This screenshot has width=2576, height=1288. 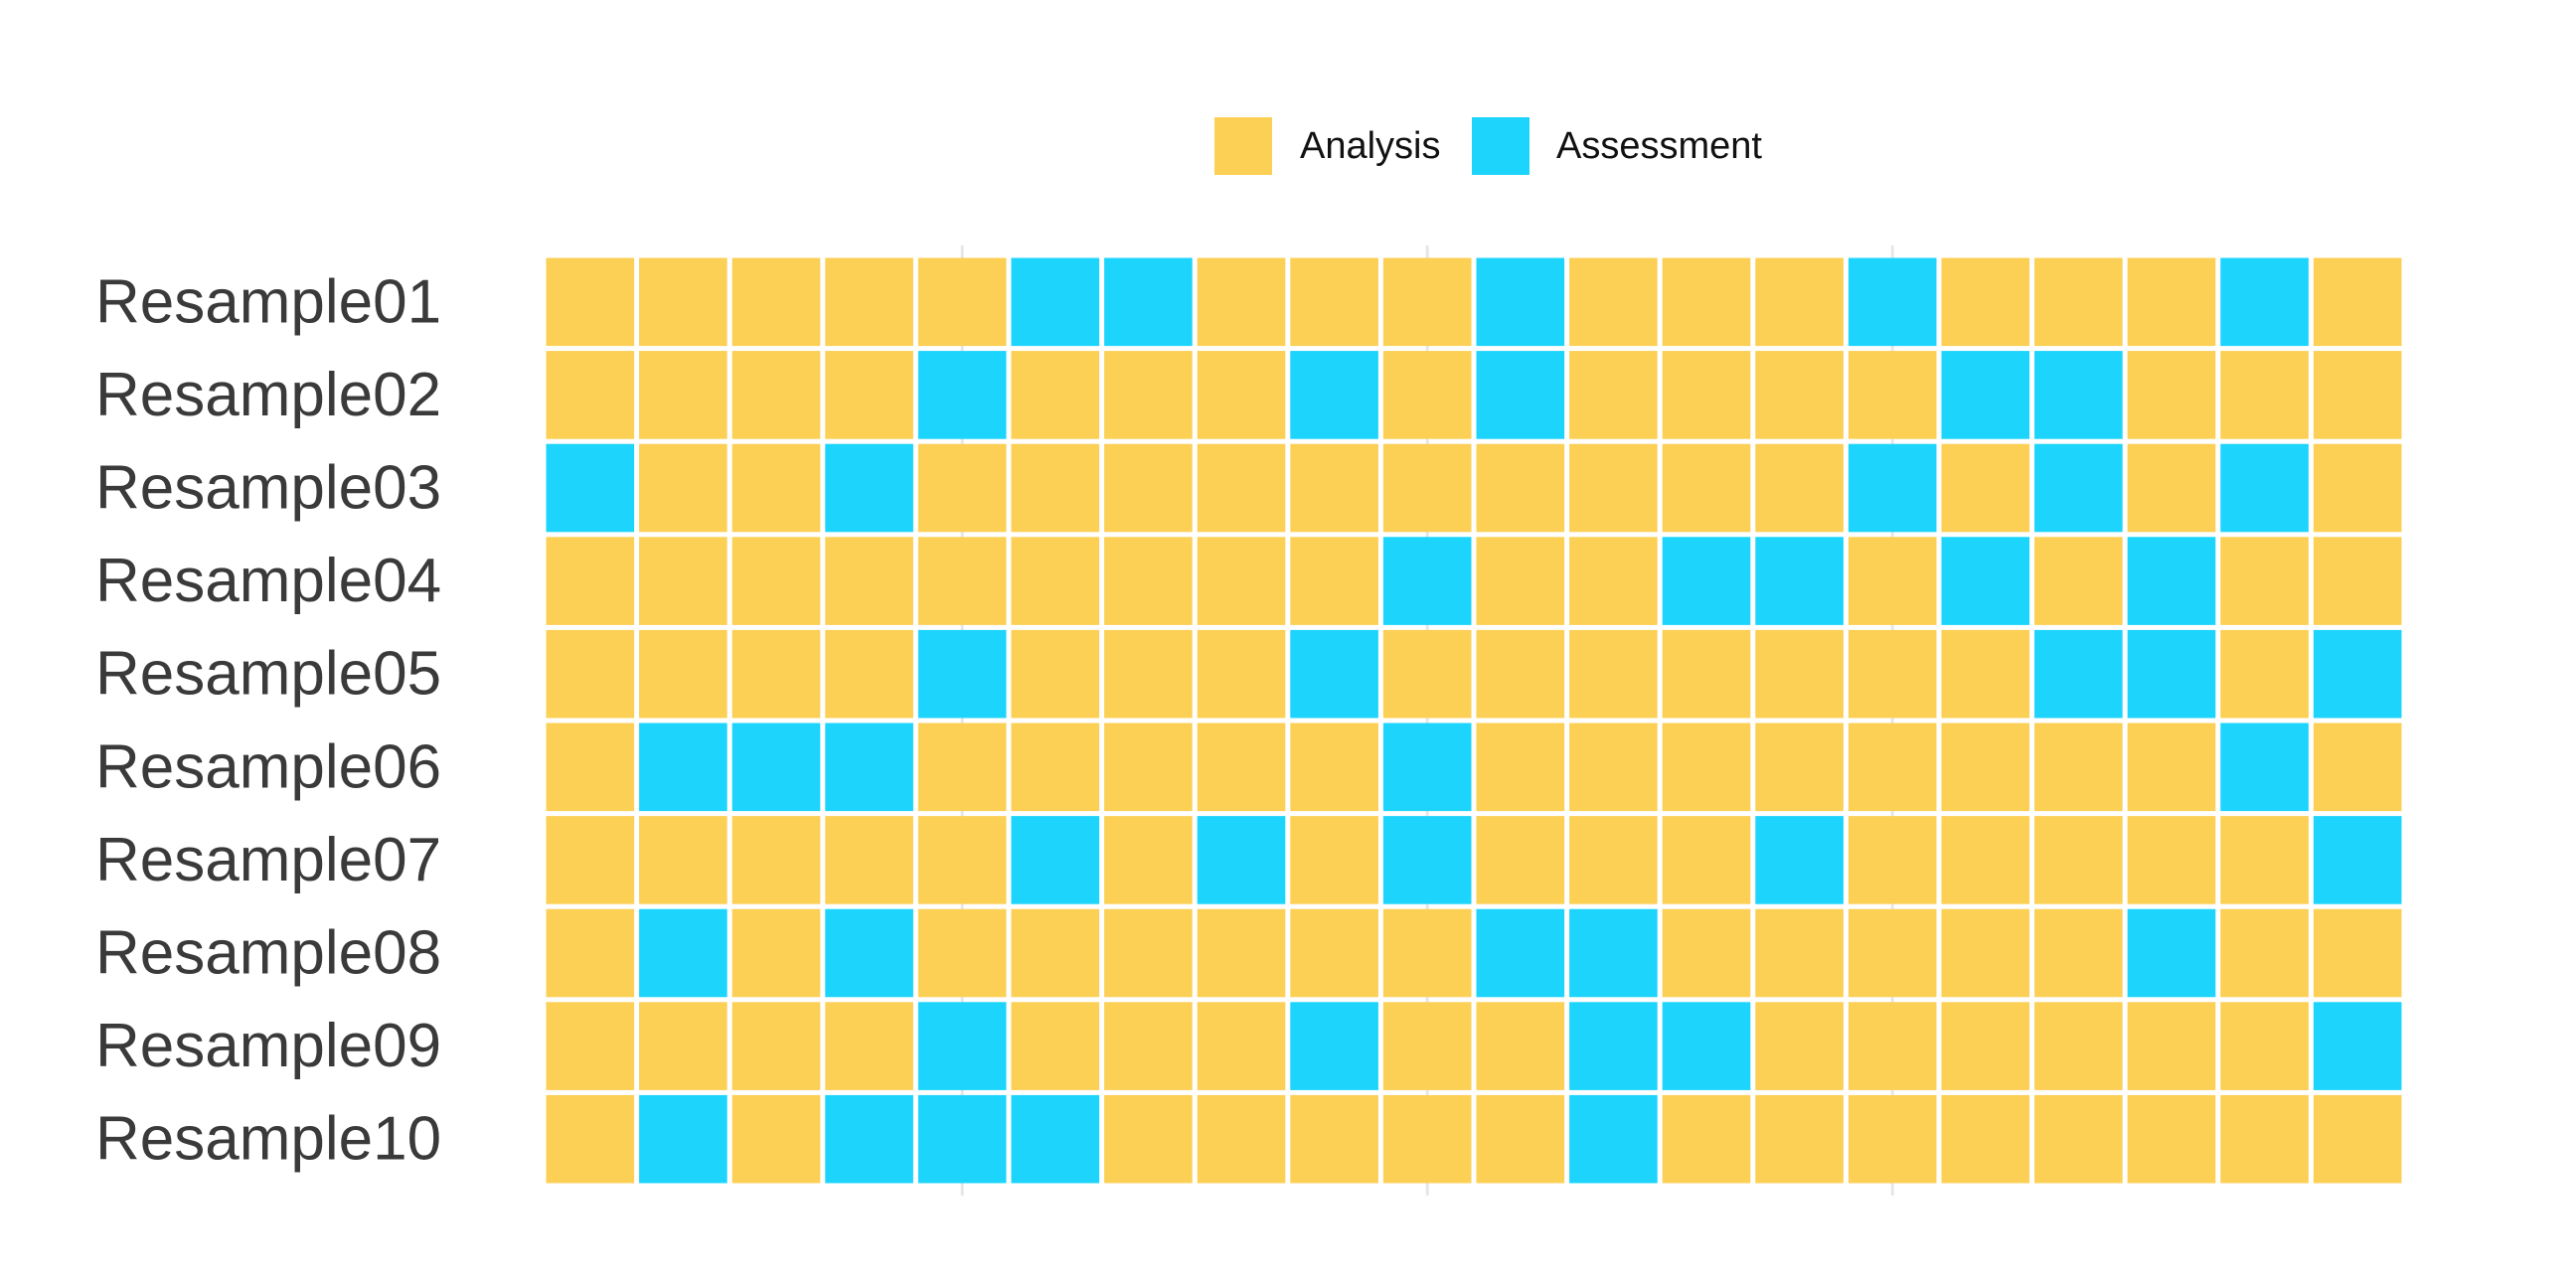 What do you see at coordinates (268, 860) in the screenshot?
I see `row-label: Resample07` at bounding box center [268, 860].